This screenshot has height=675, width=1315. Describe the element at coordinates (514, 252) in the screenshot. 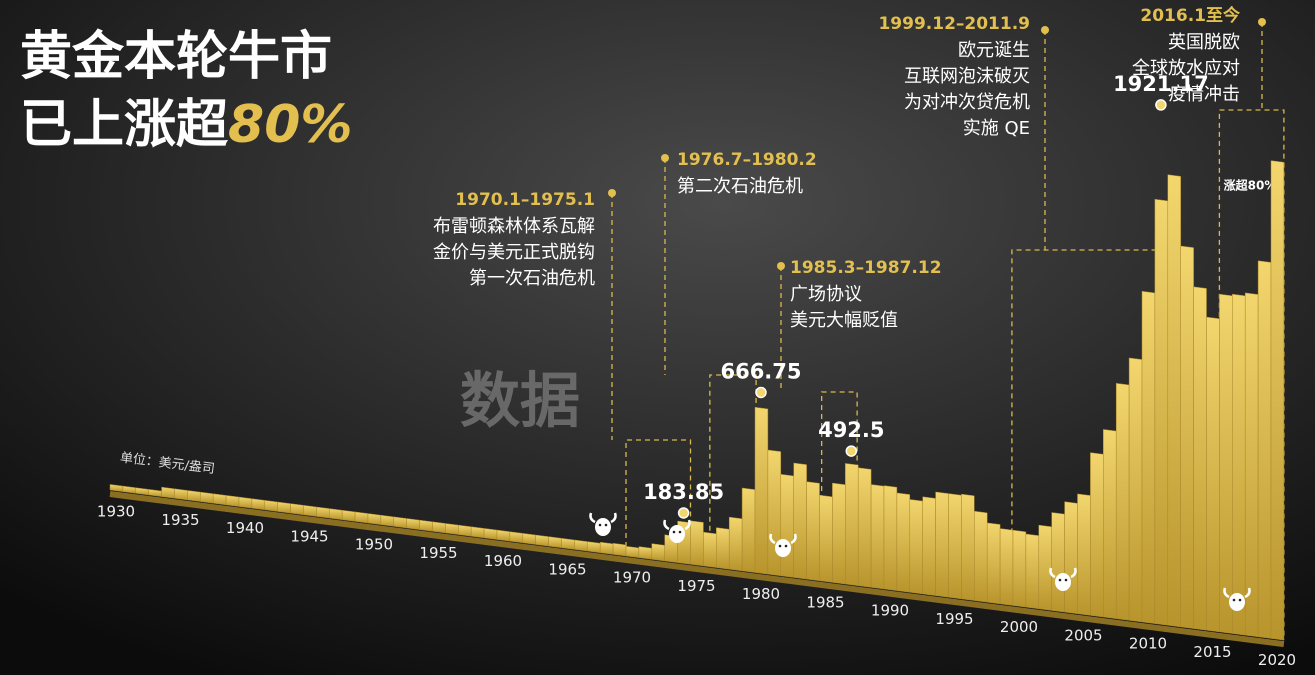

I see `period-desc: 金价与美元正式脱钩` at that location.